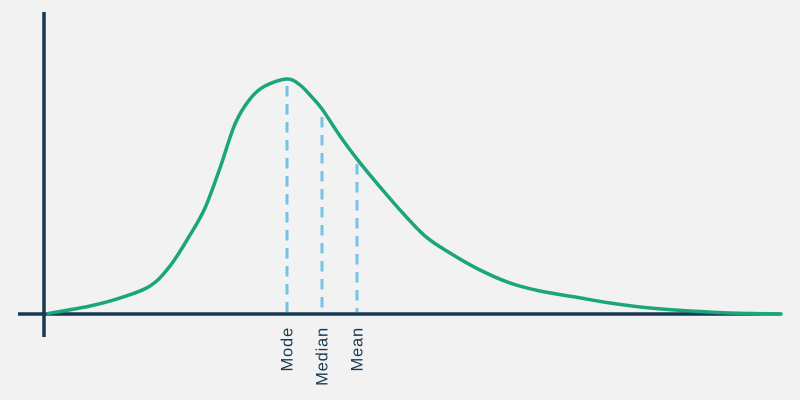  Describe the element at coordinates (323, 356) in the screenshot. I see `median-label: Median` at that location.